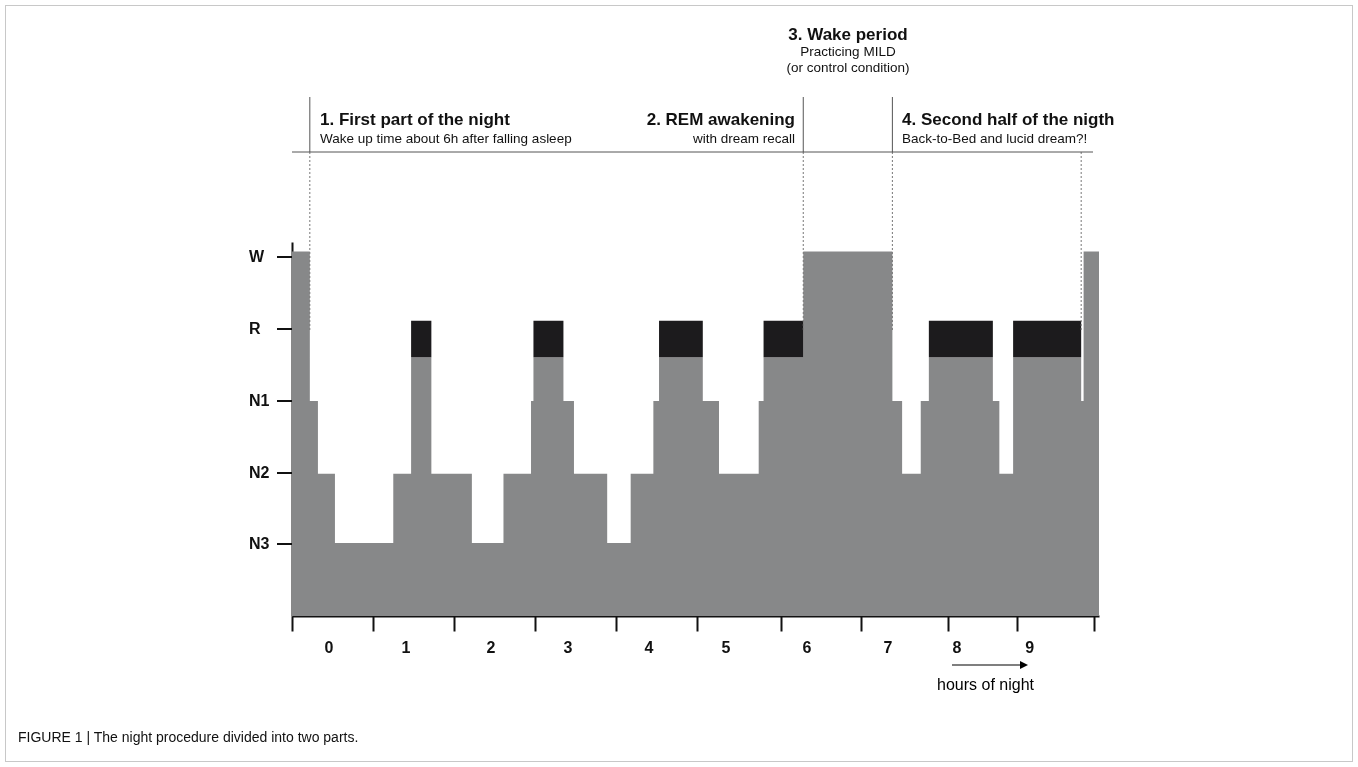  What do you see at coordinates (957, 647) in the screenshot?
I see `x-tick-label: 8` at bounding box center [957, 647].